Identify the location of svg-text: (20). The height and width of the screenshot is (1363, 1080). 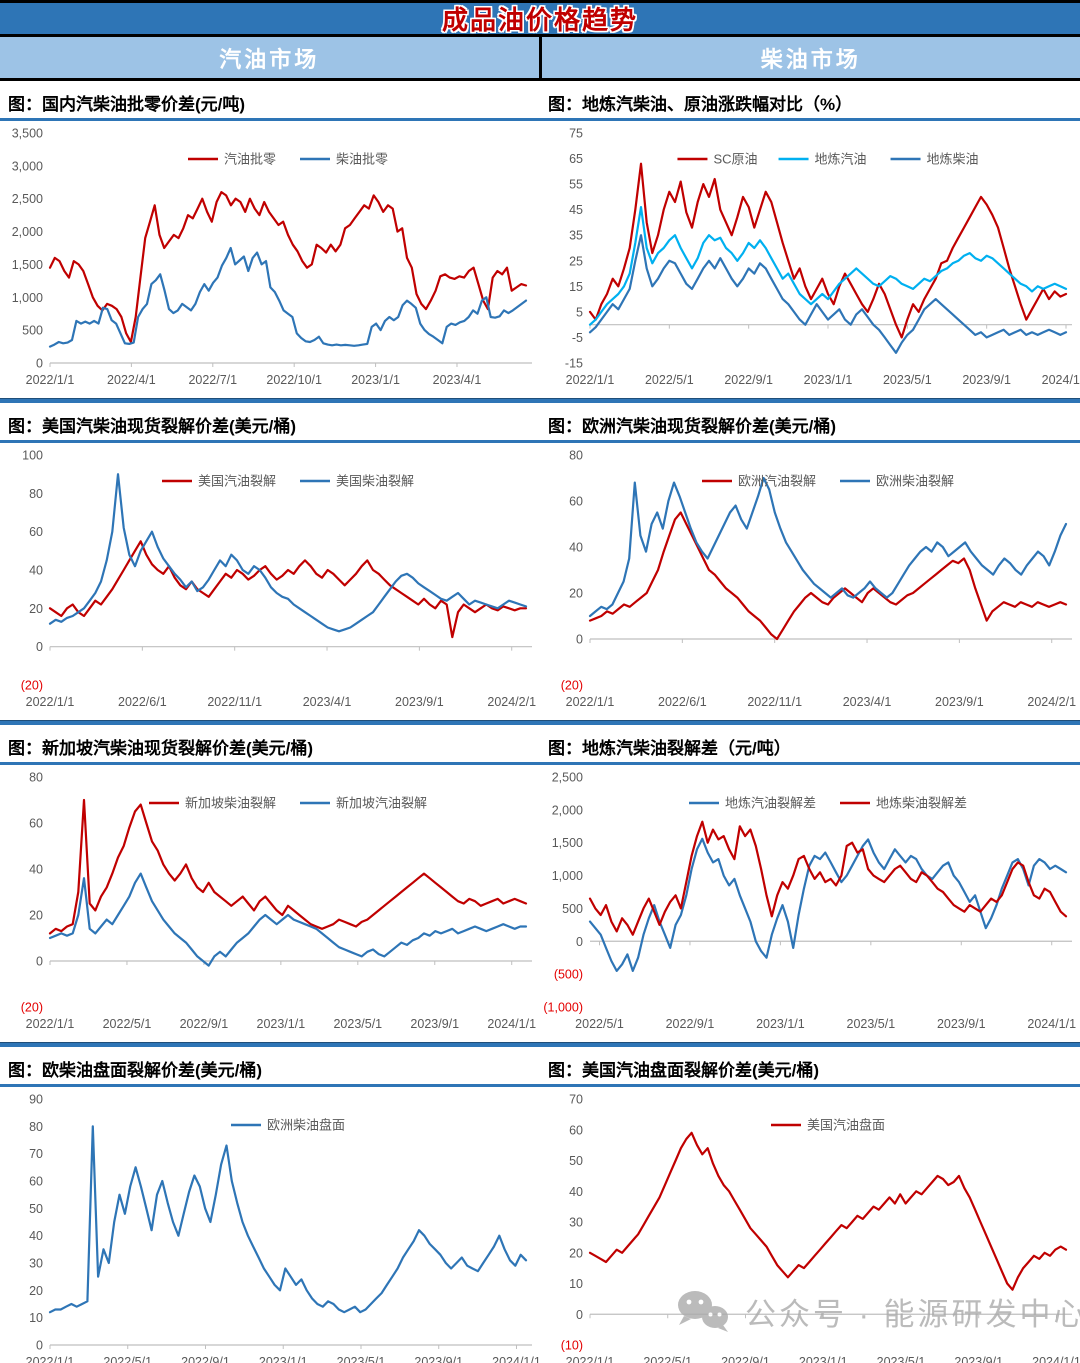
(572, 686).